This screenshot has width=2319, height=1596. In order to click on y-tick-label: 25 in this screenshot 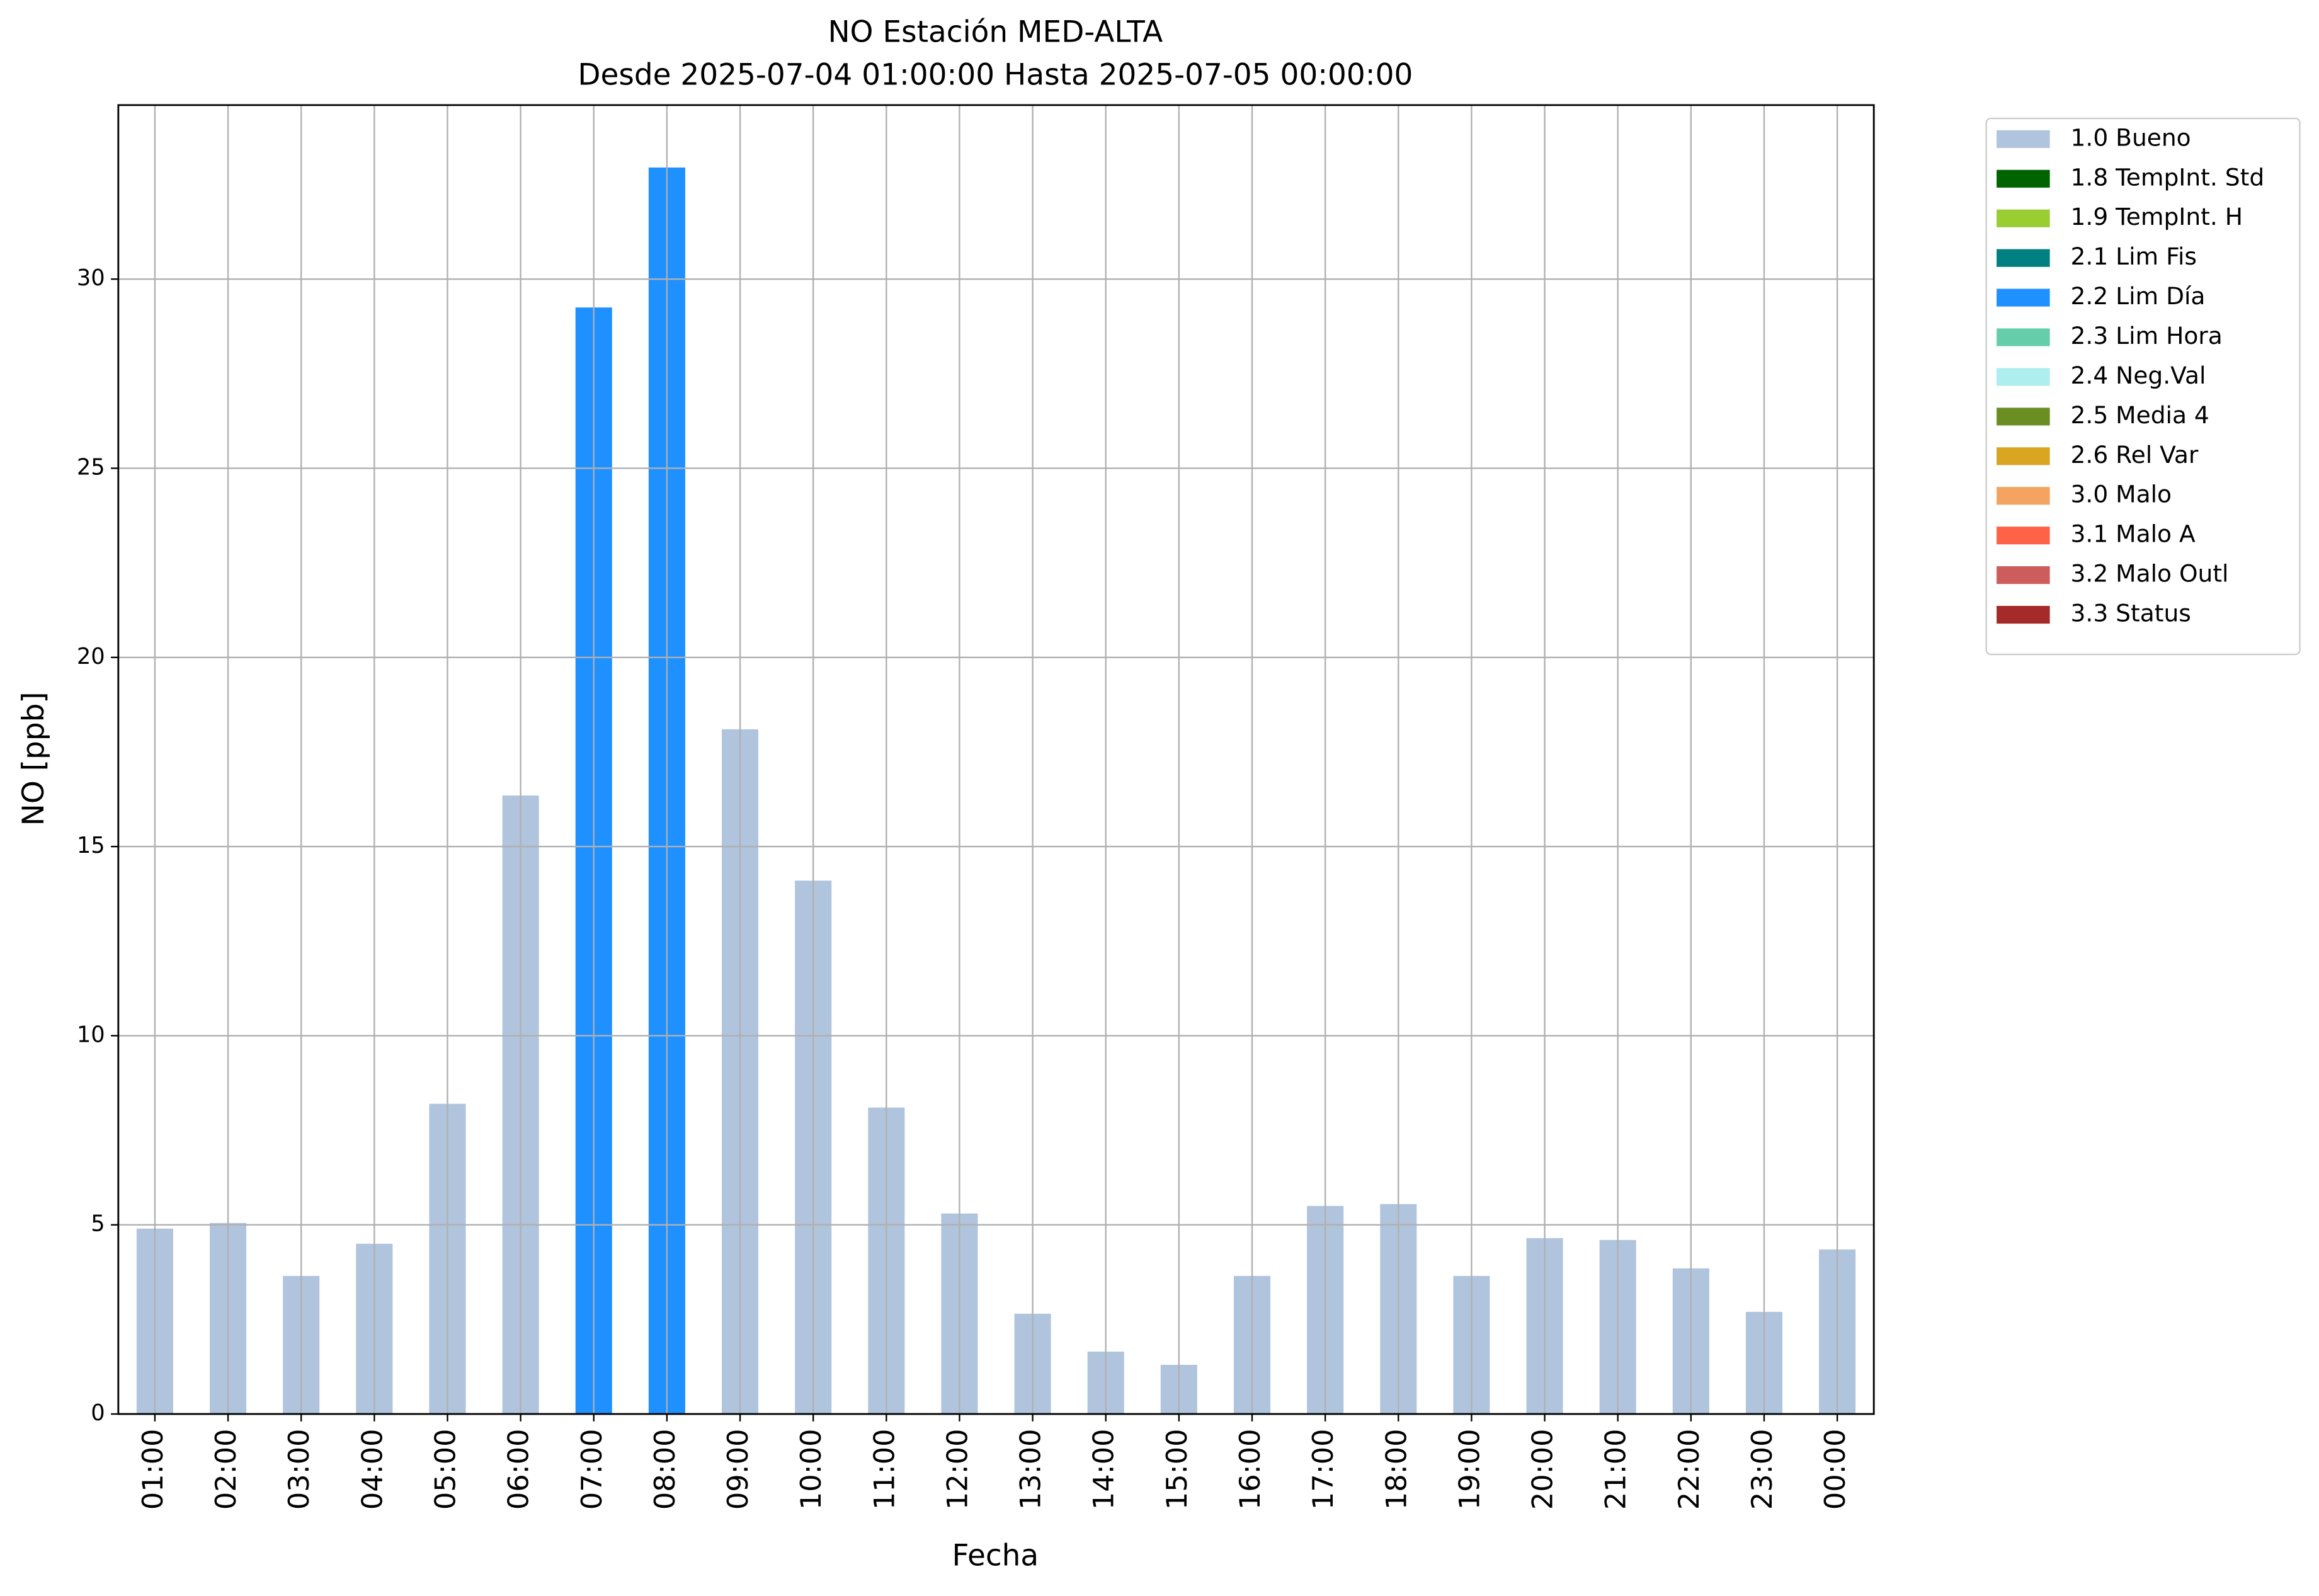, I will do `click(91, 467)`.